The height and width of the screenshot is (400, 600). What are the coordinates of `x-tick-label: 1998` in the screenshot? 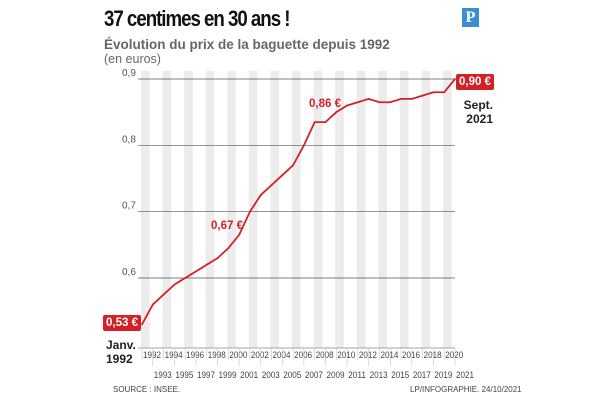 It's located at (217, 355).